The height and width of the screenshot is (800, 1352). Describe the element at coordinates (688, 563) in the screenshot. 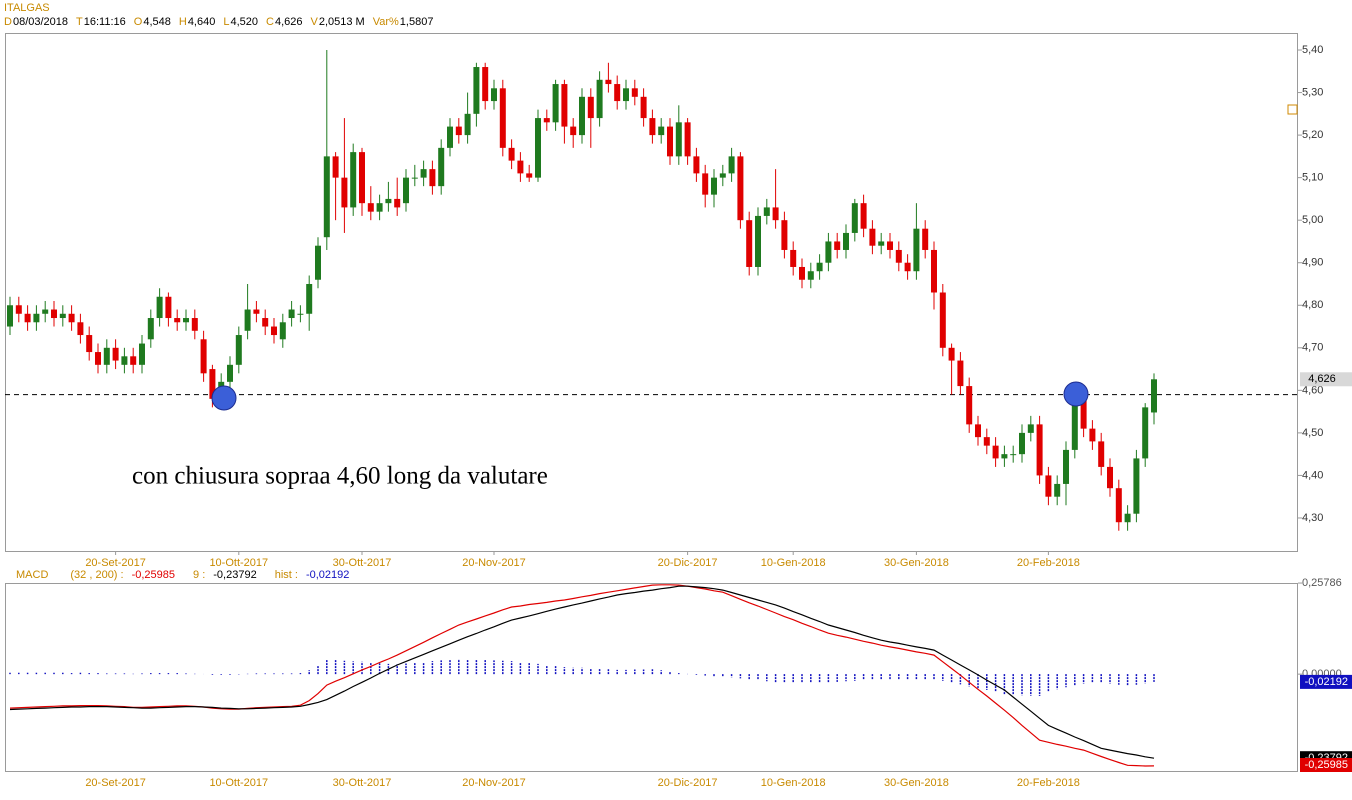

I see `x-tick-label: 20-Dic-2017` at that location.